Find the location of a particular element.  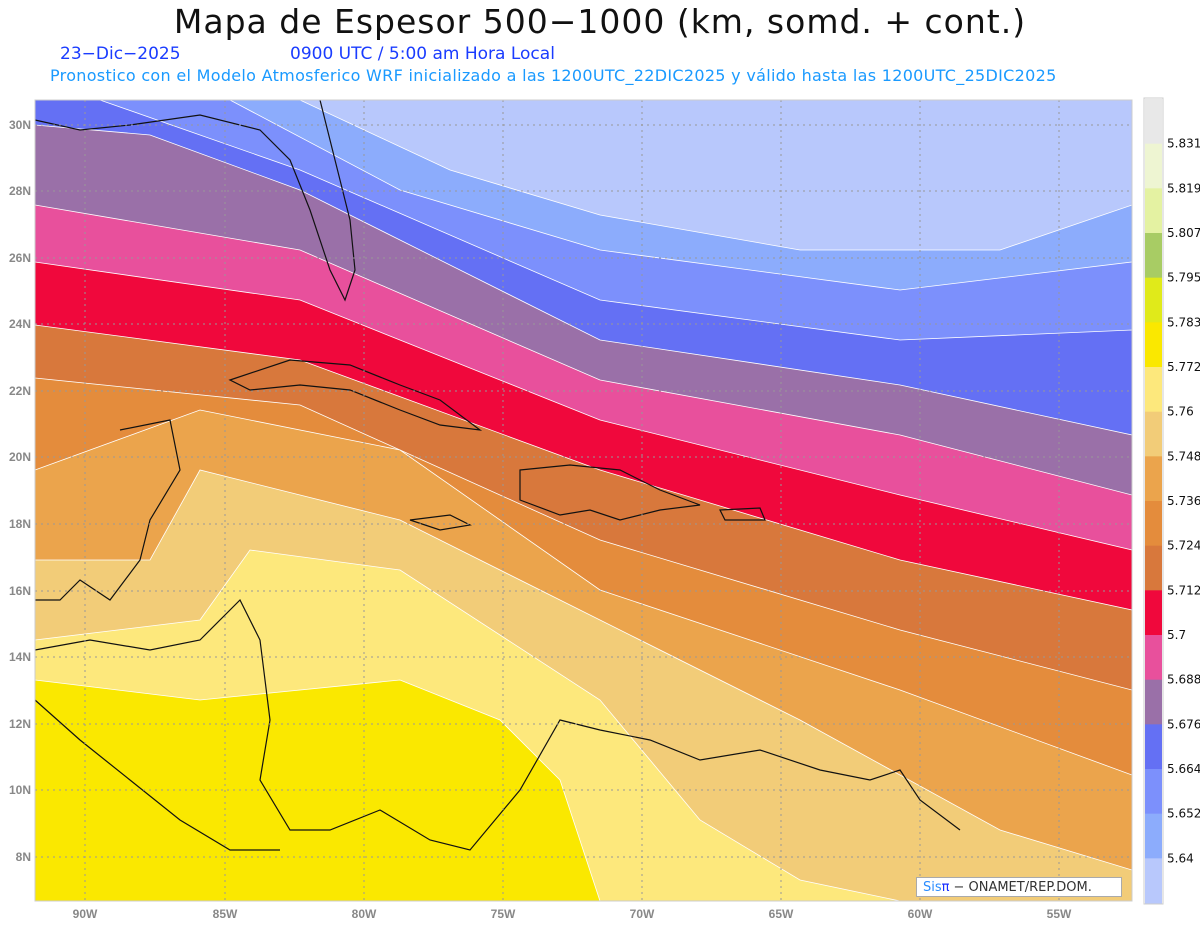

lat-label: 26N is located at coordinates (20, 258).